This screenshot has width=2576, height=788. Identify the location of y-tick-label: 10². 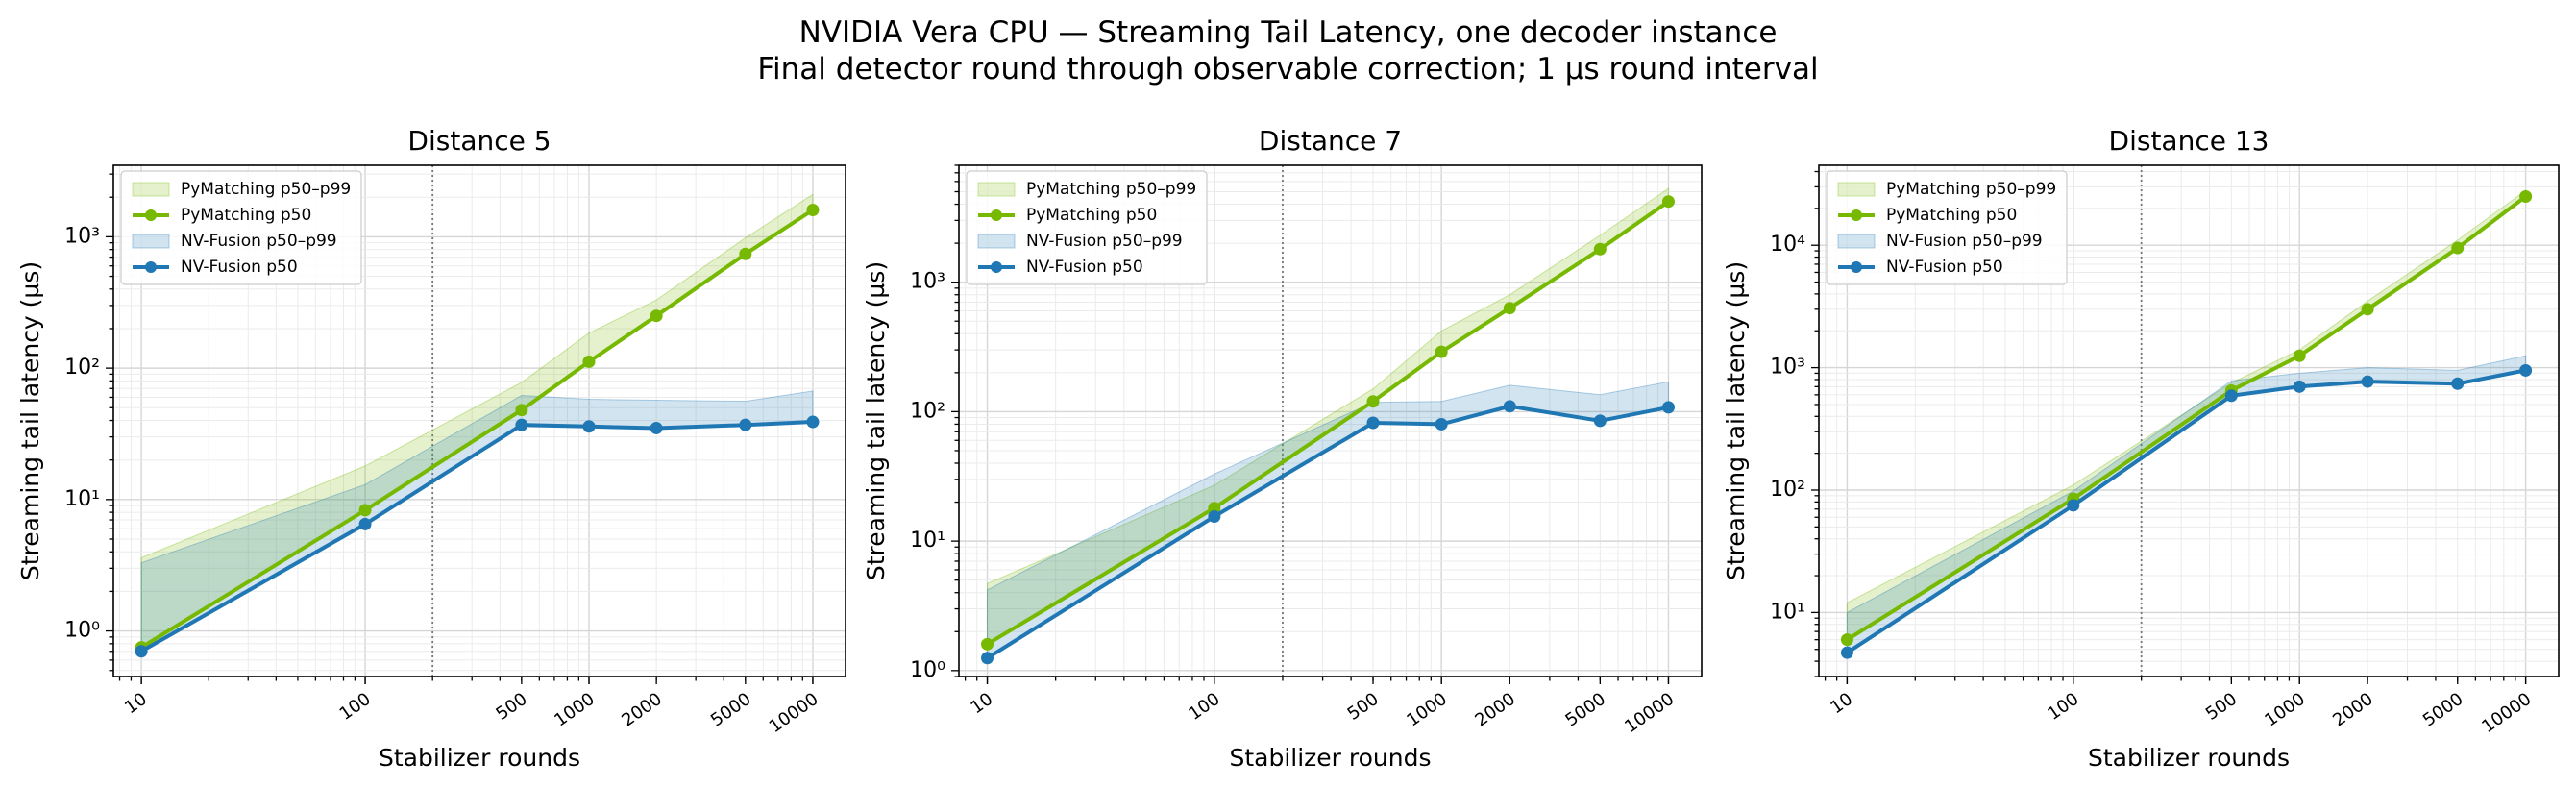
(1787, 490).